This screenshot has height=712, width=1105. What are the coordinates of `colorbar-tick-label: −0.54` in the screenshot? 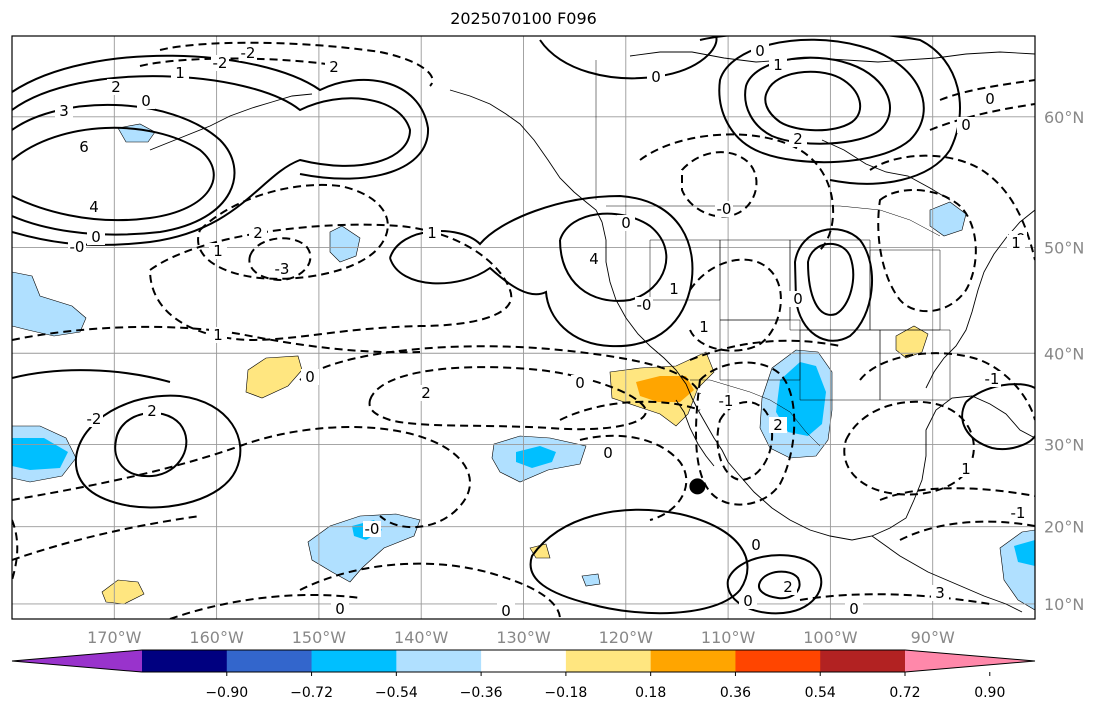 It's located at (396, 693).